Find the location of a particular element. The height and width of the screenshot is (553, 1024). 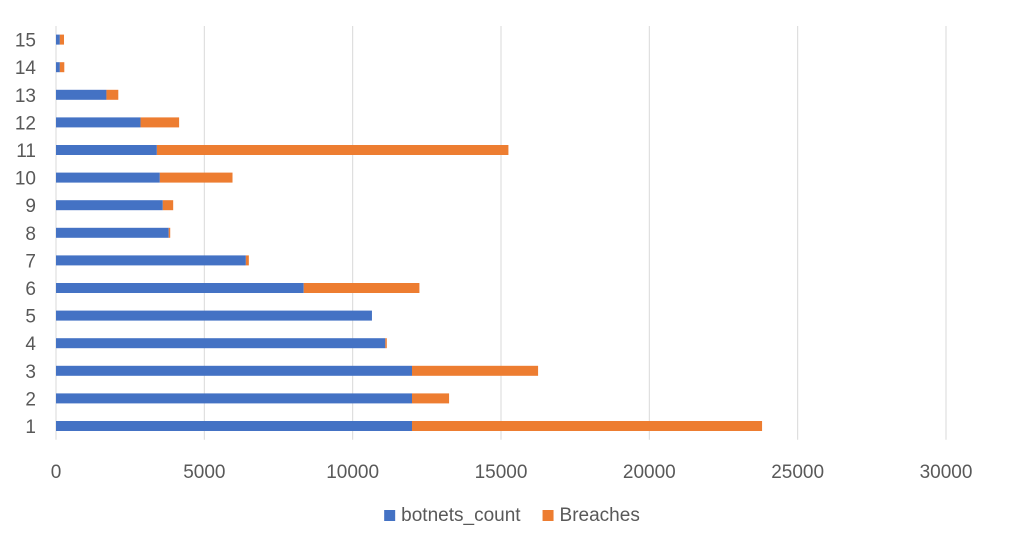

legend-swatch-botnets_count is located at coordinates (390, 515).